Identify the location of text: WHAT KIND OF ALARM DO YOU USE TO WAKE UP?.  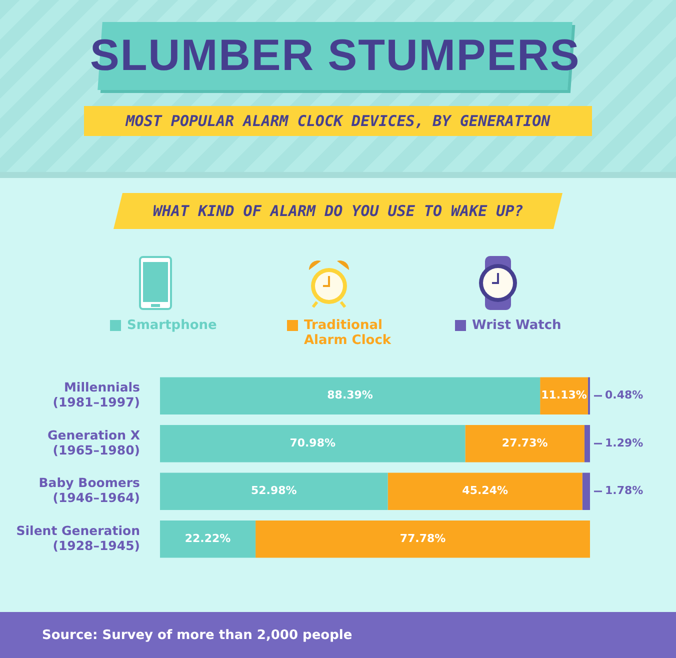
(338, 211).